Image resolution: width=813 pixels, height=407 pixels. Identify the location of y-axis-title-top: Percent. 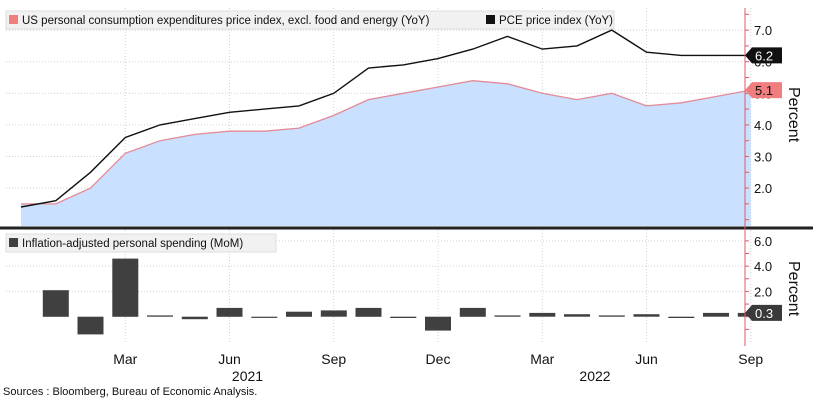
(793, 115).